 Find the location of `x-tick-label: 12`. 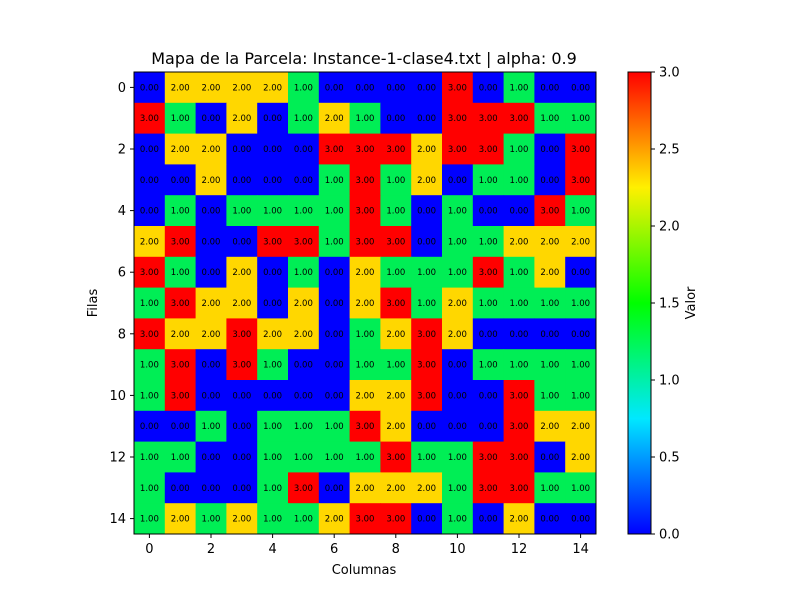

x-tick-label: 12 is located at coordinates (519, 549).